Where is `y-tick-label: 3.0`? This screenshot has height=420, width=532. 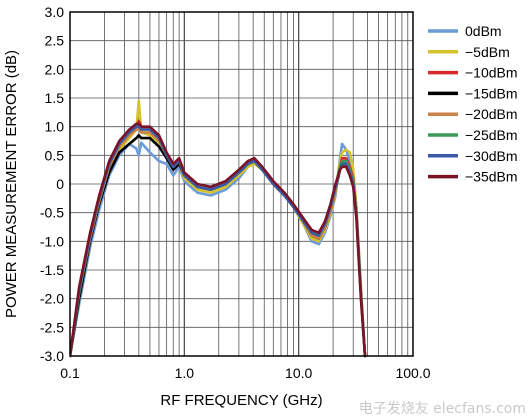 y-tick-label: 3.0 is located at coordinates (55, 12).